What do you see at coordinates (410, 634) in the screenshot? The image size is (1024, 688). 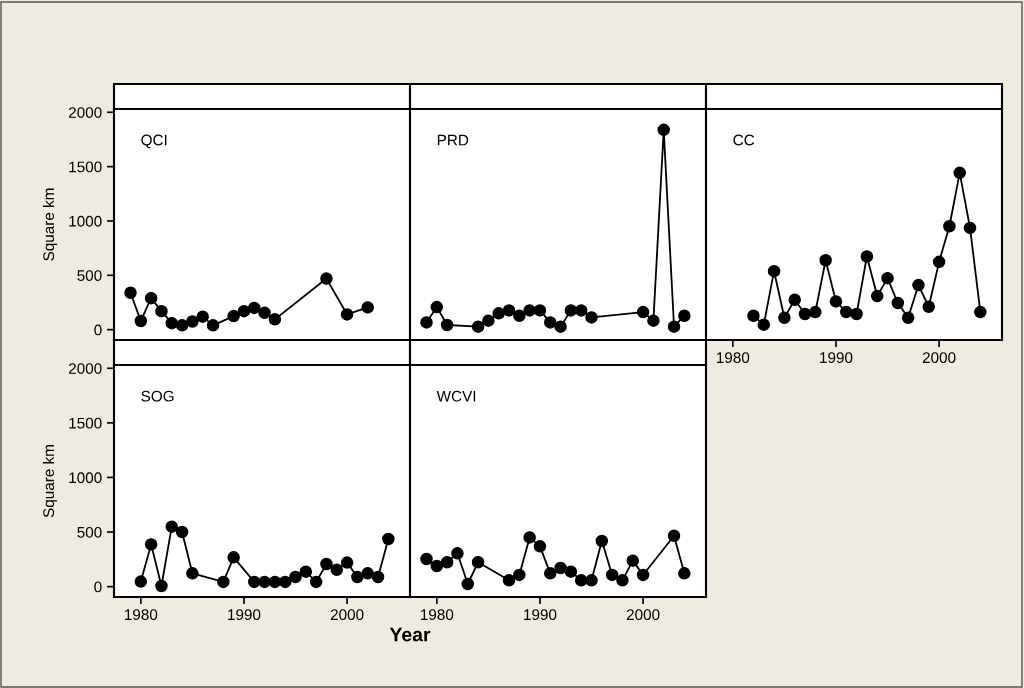 I see `x-axis-title: Year` at bounding box center [410, 634].